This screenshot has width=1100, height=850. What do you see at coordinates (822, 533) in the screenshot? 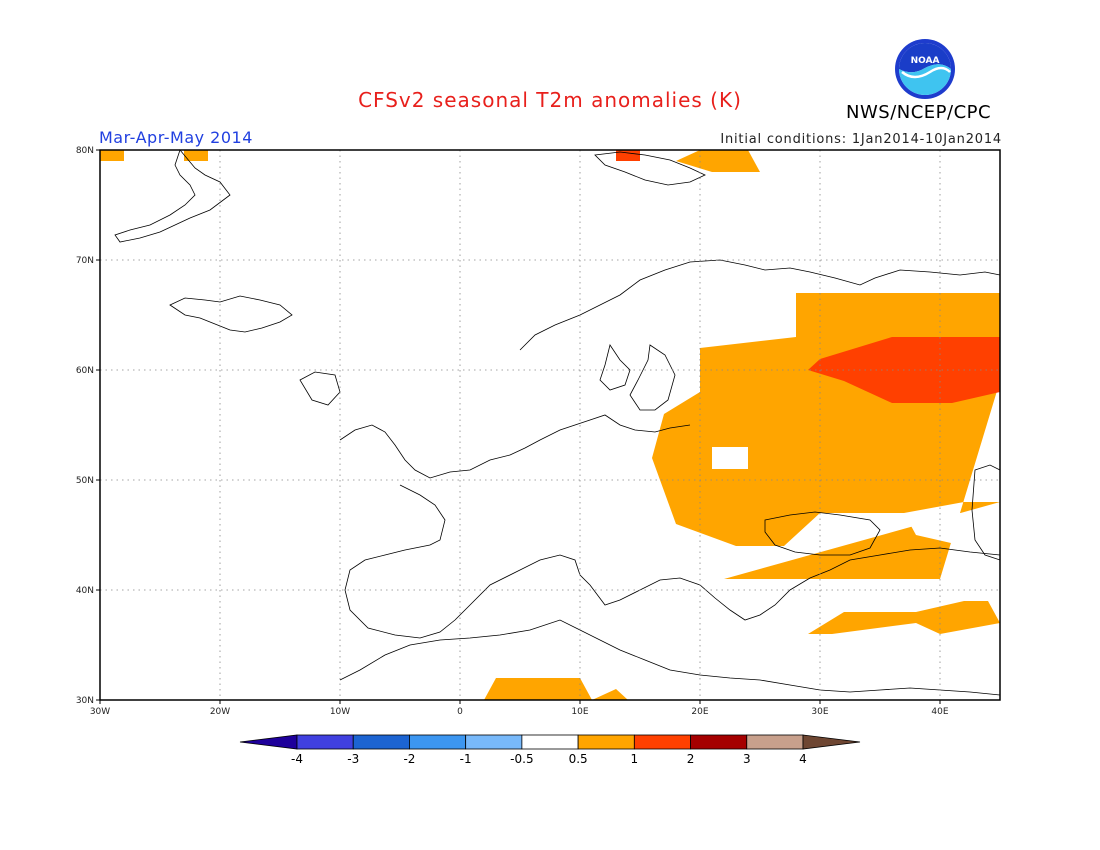
I see `coastline-black-sea` at bounding box center [822, 533].